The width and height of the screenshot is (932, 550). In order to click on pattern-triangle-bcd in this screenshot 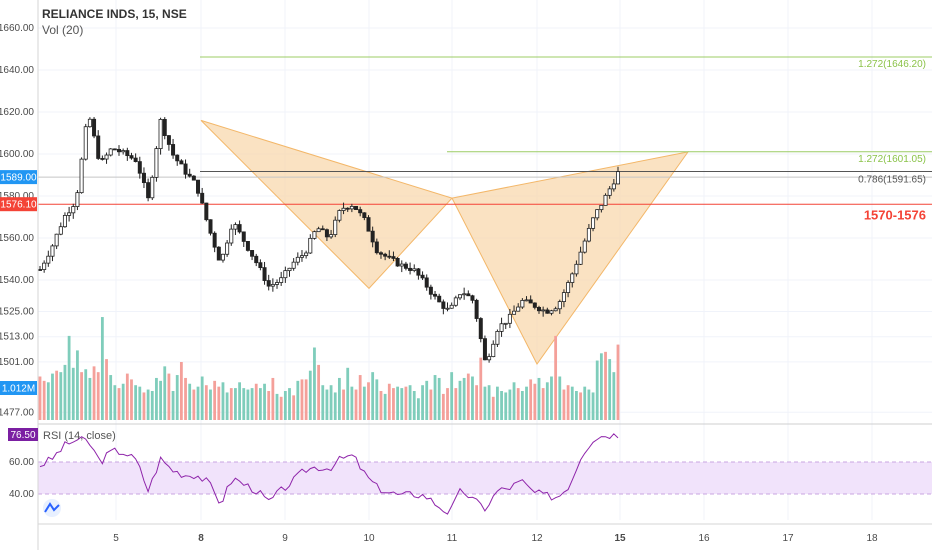, I will do `click(570, 258)`.